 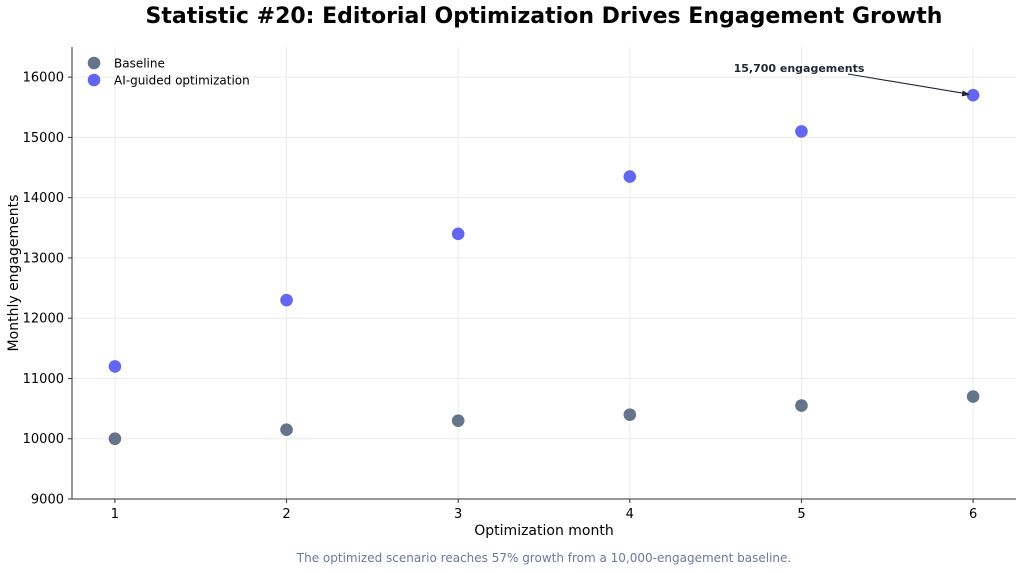 What do you see at coordinates (286, 514) in the screenshot?
I see `x-tick-label: 2` at bounding box center [286, 514].